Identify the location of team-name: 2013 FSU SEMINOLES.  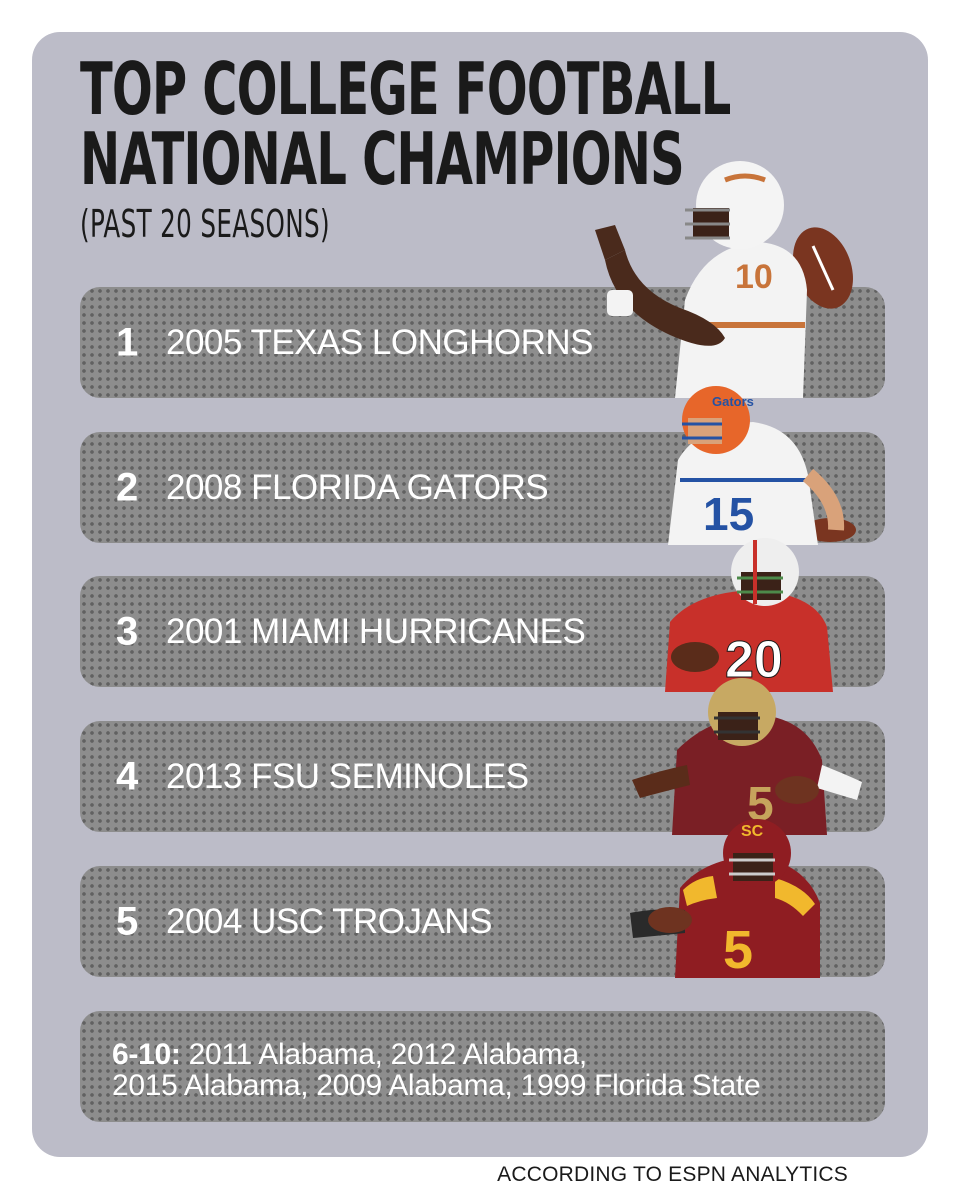
(347, 776).